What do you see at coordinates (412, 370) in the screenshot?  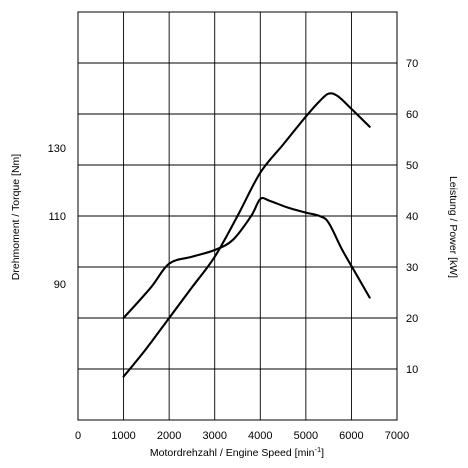 I see `right-tick-label: 10` at bounding box center [412, 370].